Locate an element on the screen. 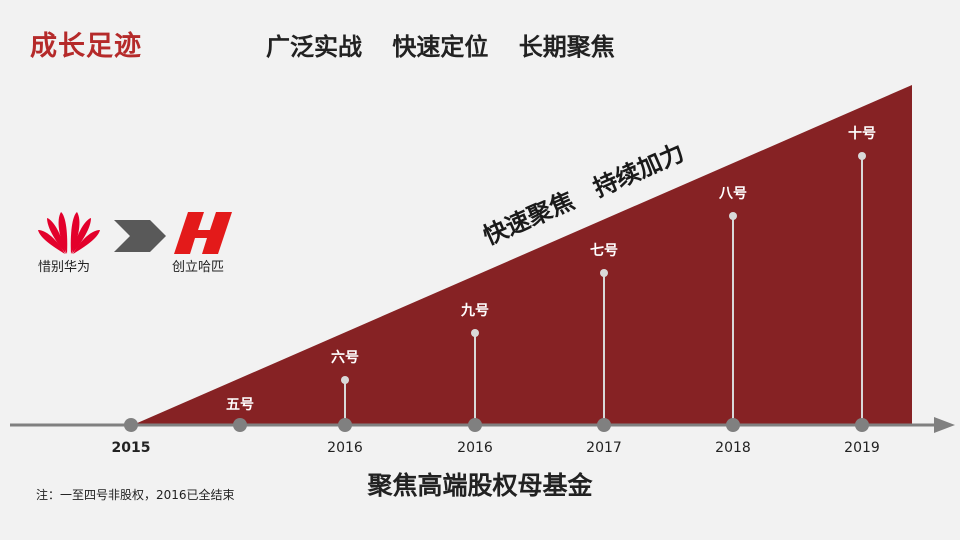 The height and width of the screenshot is (540, 960). huawei-petal-logo-icon is located at coordinates (69, 233).